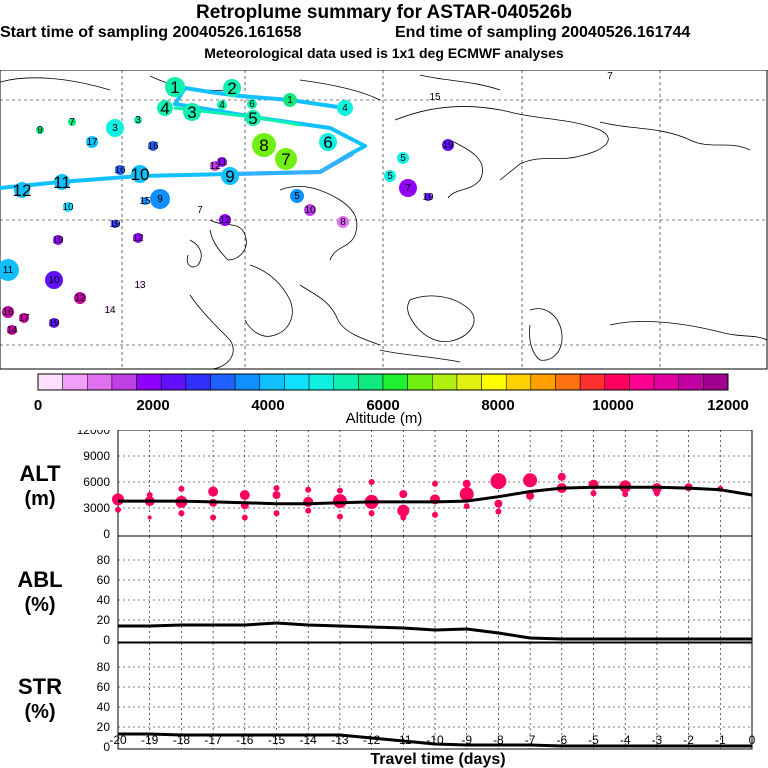 Image resolution: width=768 pixels, height=768 pixels. What do you see at coordinates (613, 405) in the screenshot?
I see `colorbar-tick-label: 10000` at bounding box center [613, 405].